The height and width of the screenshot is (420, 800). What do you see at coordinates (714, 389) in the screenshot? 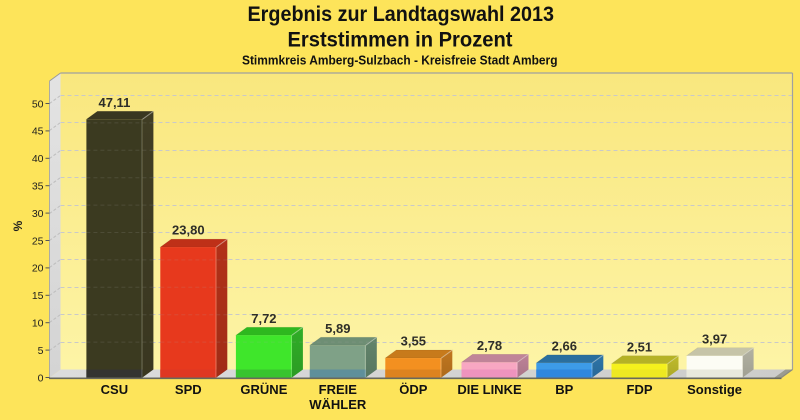
I see `svg-text: Sonstige` at bounding box center [714, 389].